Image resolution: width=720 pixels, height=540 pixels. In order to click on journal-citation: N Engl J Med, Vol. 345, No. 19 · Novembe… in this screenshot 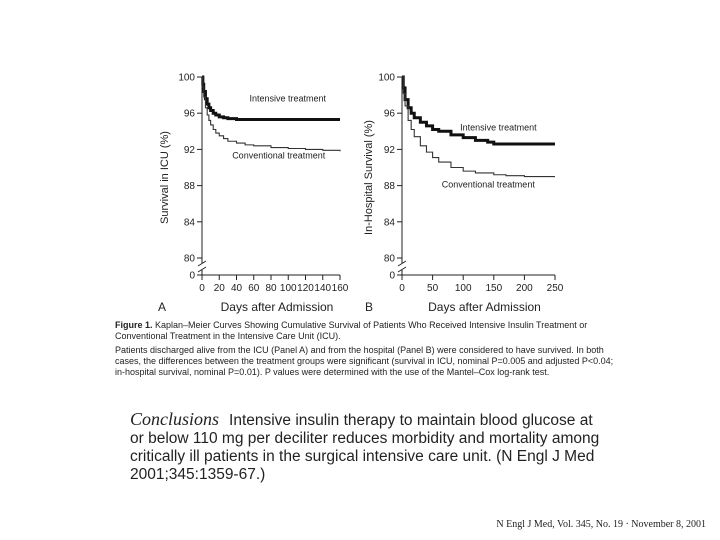, I will do `click(601, 524)`.